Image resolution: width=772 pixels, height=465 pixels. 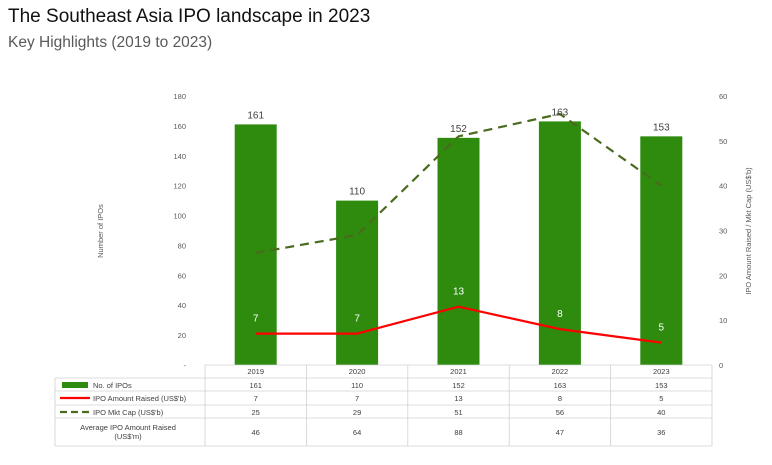 I want to click on table-cell: 56, so click(x=560, y=412).